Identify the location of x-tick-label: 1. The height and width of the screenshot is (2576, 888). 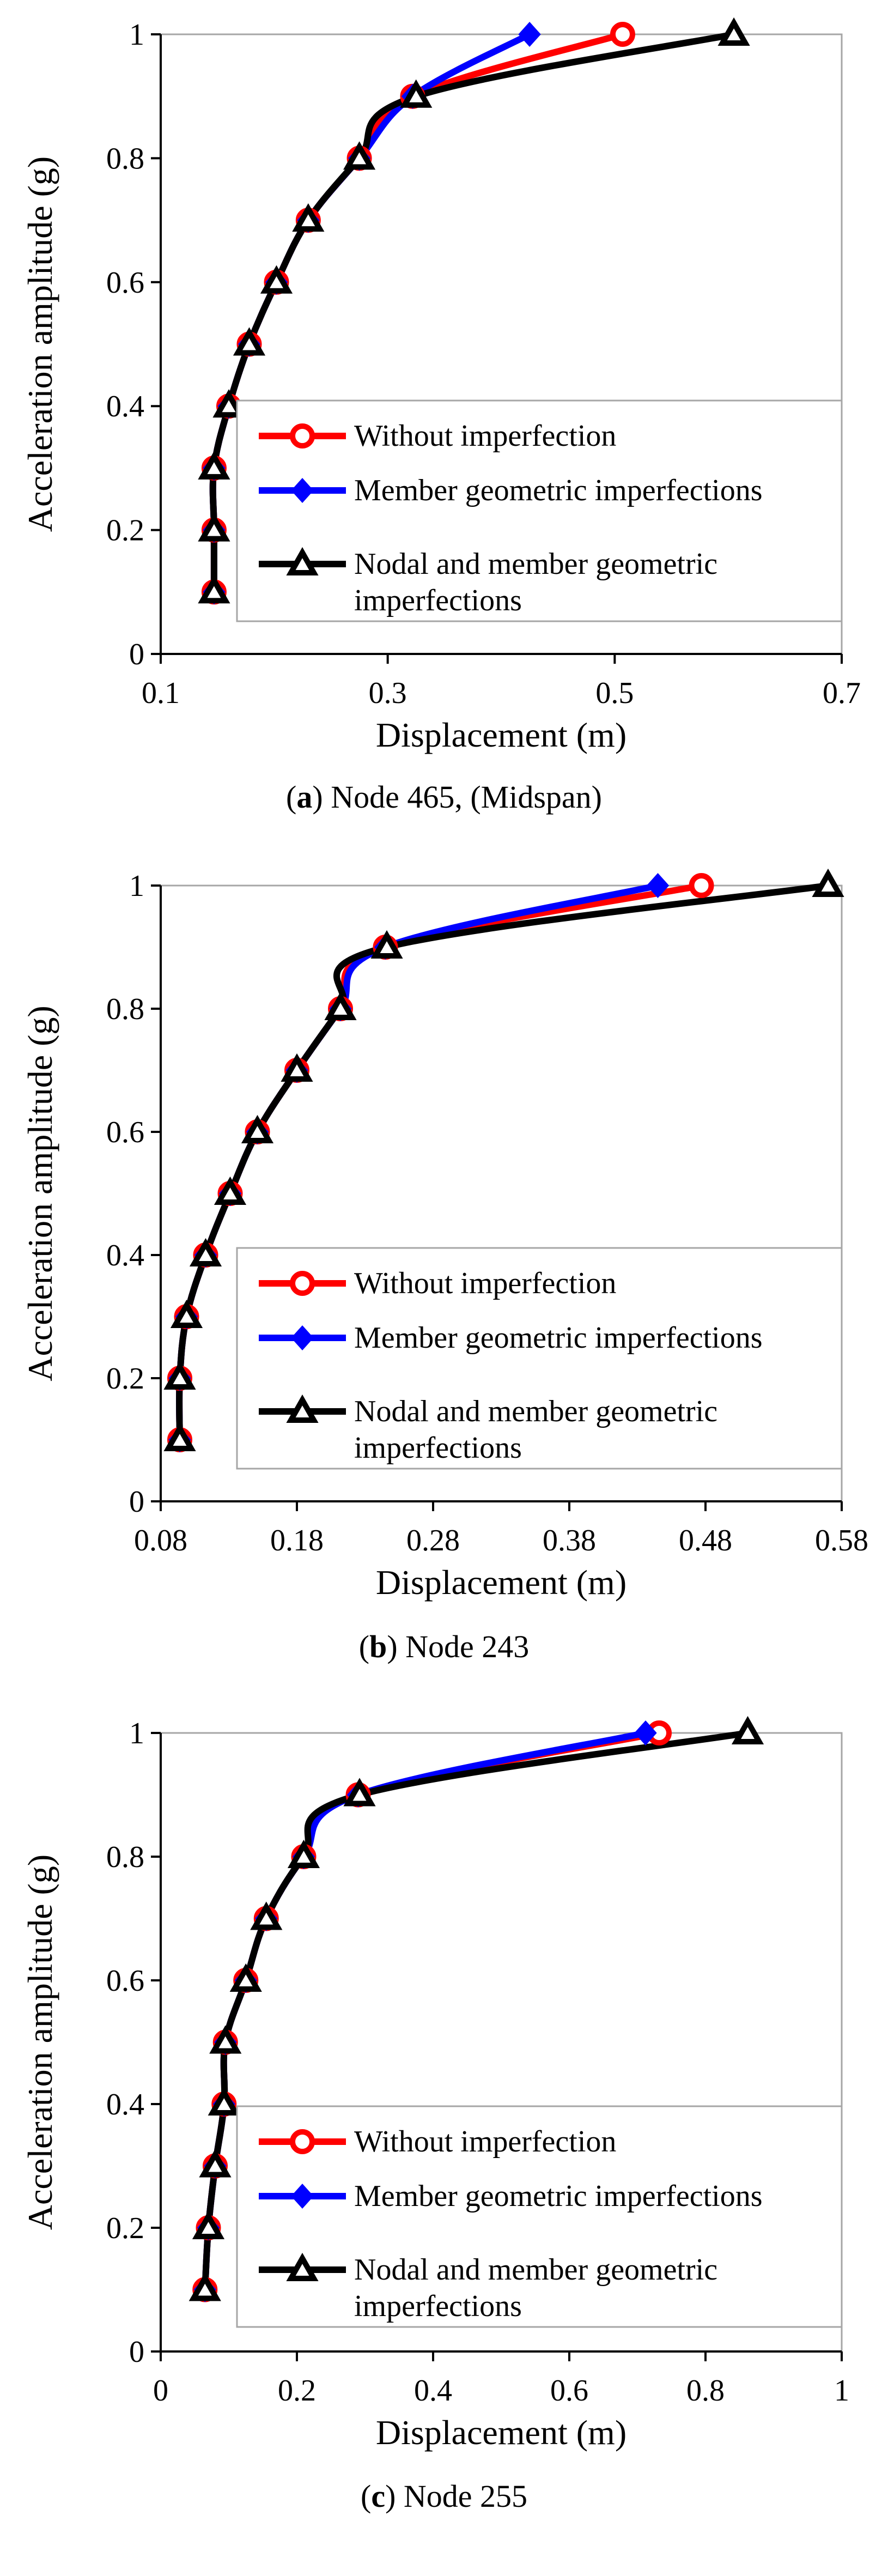
(841, 2391).